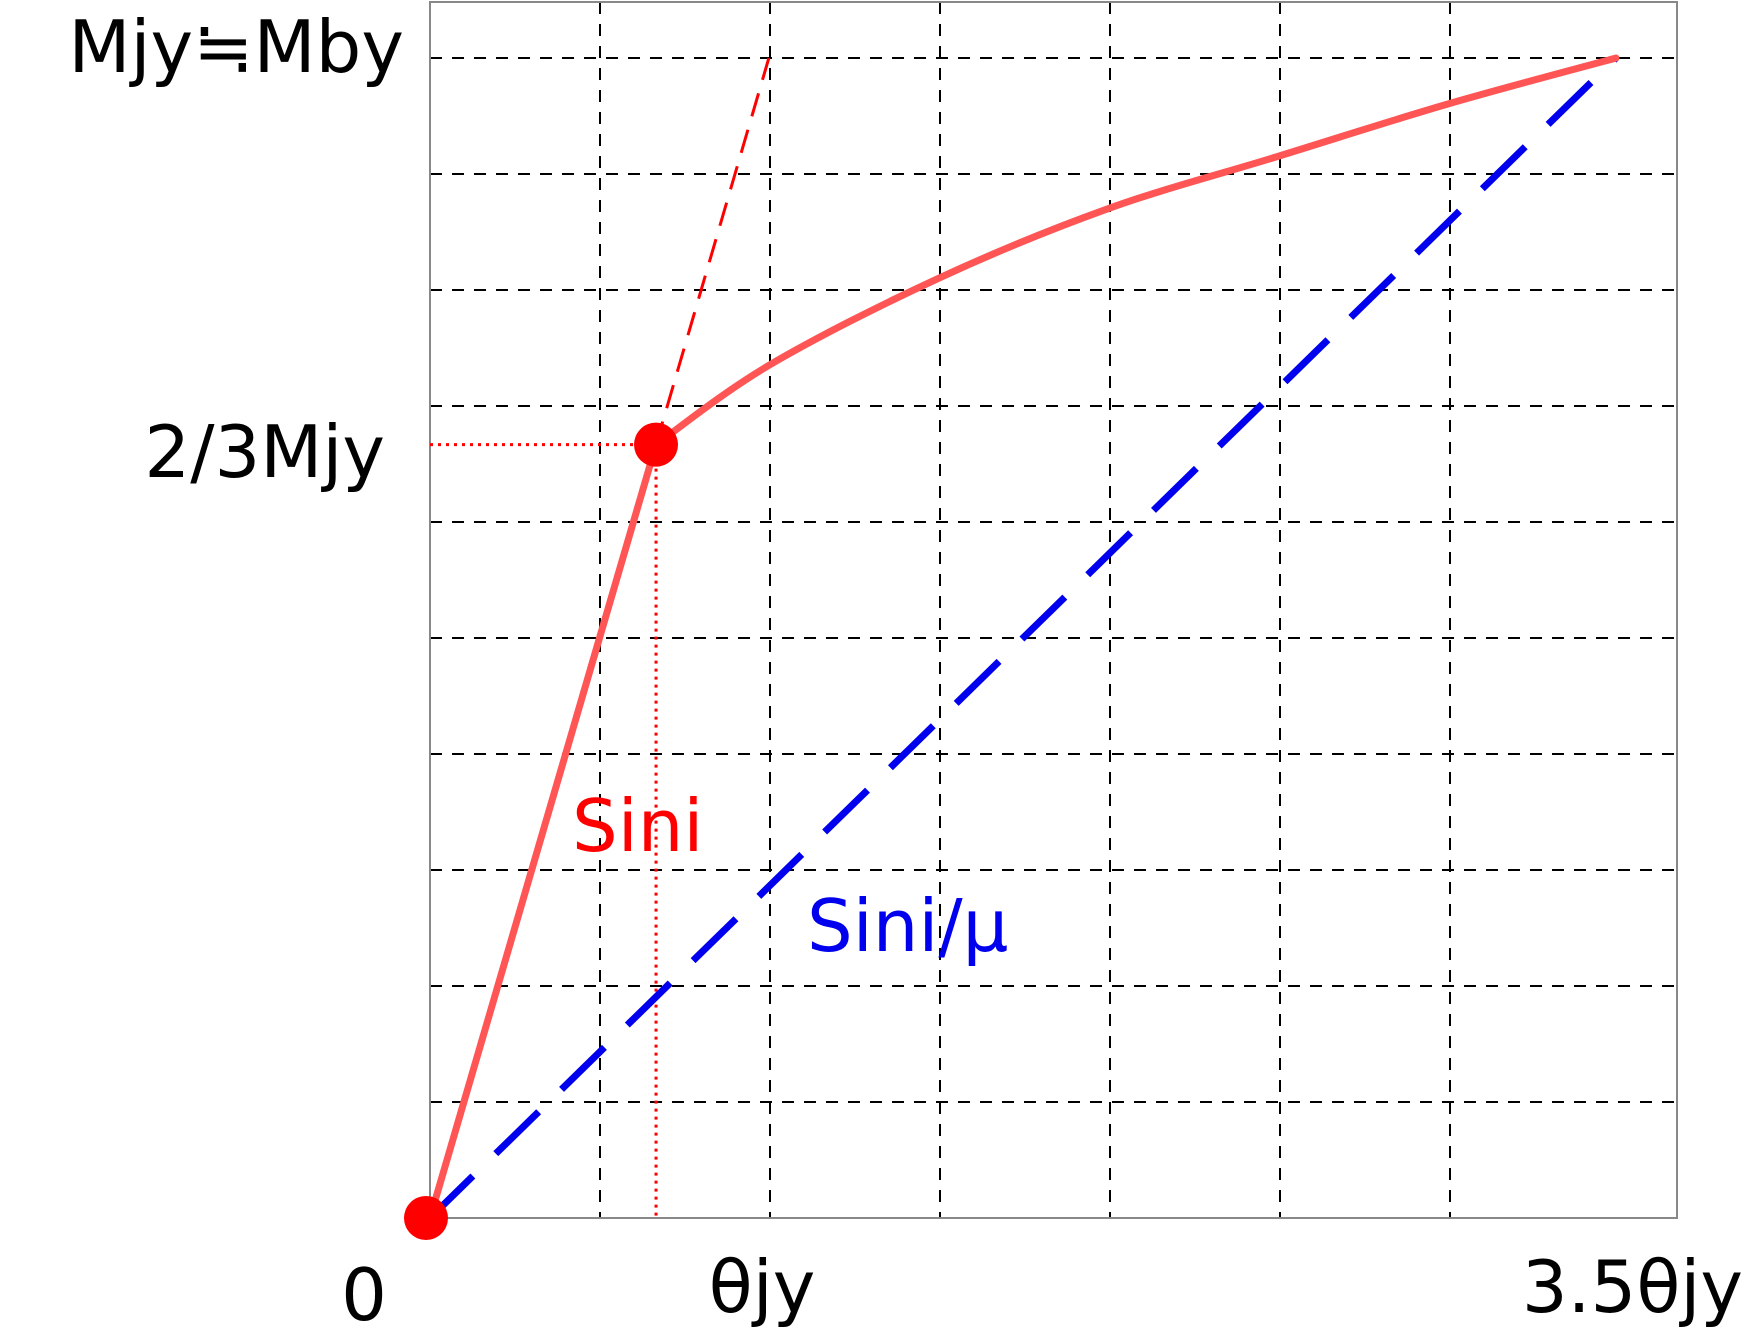 The height and width of the screenshot is (1335, 1746). Describe the element at coordinates (364, 1294) in the screenshot. I see `x-tick-label-origin: 0` at that location.